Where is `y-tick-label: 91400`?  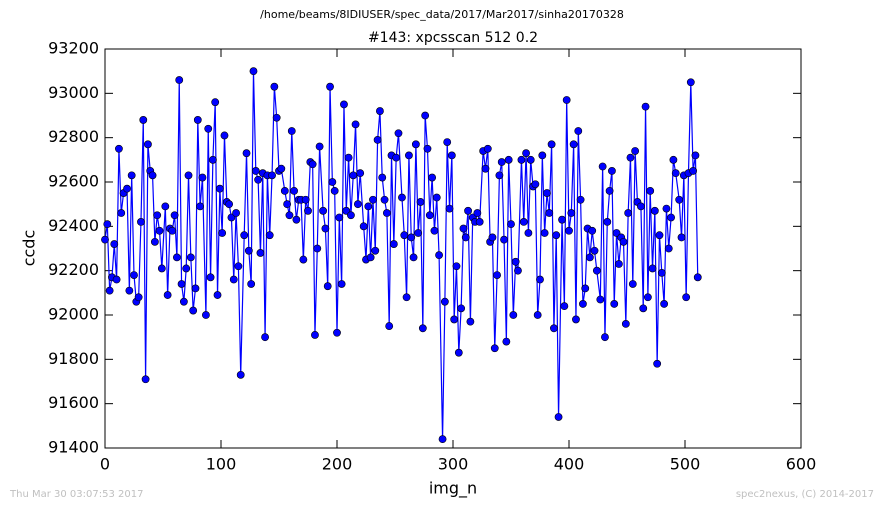
y-tick-label: 91400 is located at coordinates (73, 447).